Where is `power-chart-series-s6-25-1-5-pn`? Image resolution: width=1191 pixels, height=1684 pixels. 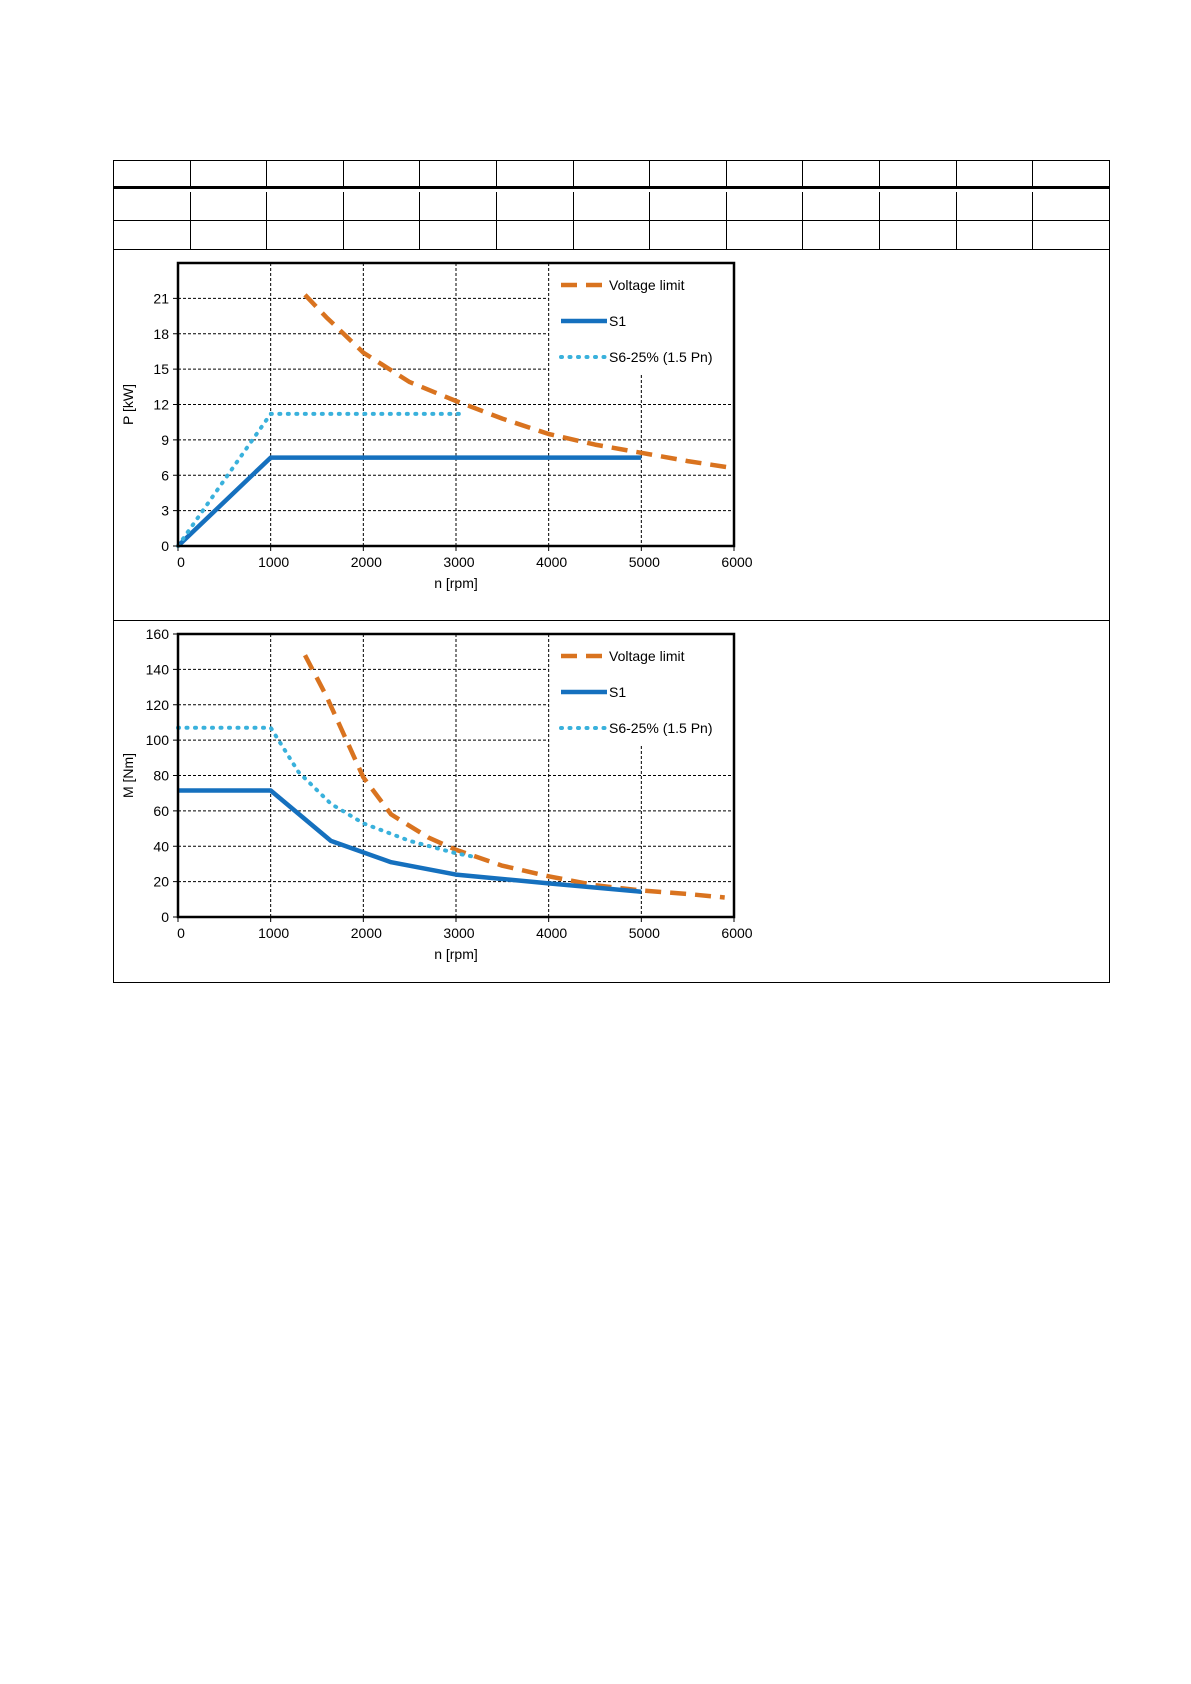 power-chart-series-s6-25-1-5-pn is located at coordinates (322, 479).